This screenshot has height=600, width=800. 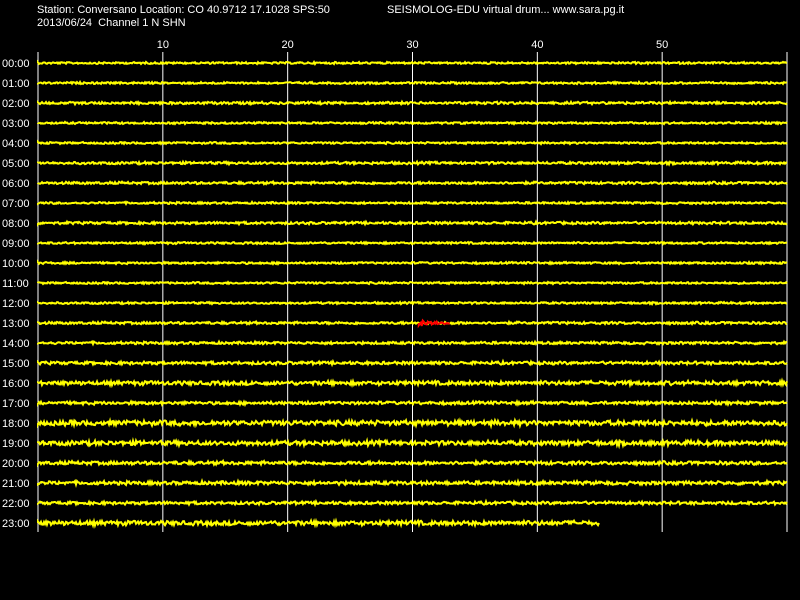 I want to click on x-tick-label: 20, so click(x=288, y=45).